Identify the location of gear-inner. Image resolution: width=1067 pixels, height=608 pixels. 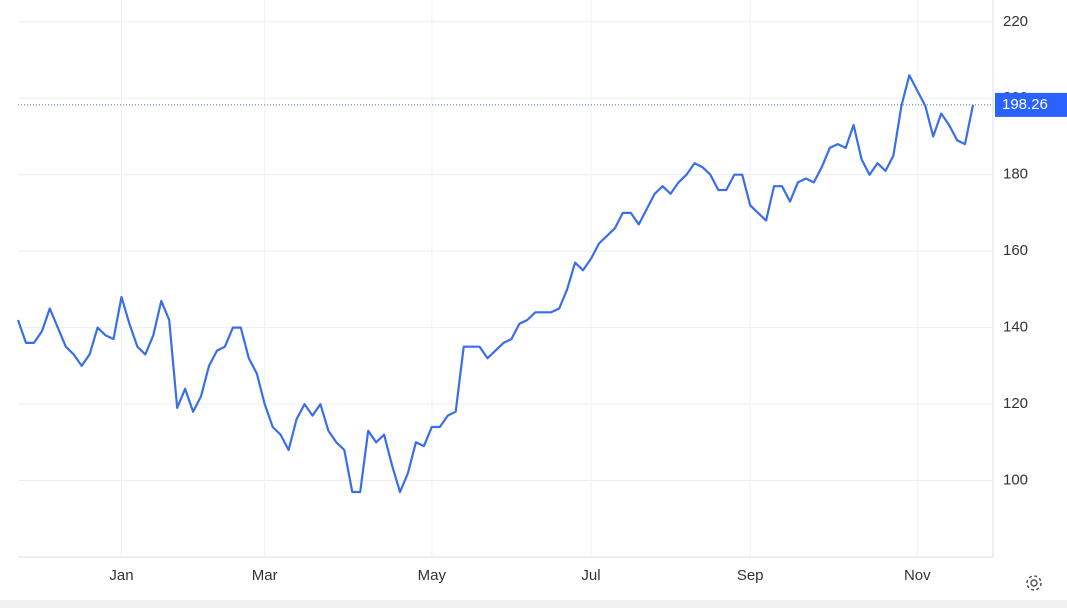
(1034, 583).